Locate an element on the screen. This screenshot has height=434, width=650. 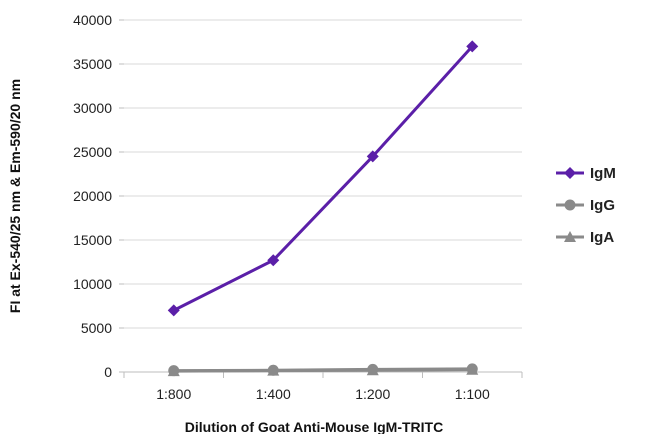
x-axis-title: Dilution of Goat Anti-Mouse IgM-TRITC is located at coordinates (314, 426).